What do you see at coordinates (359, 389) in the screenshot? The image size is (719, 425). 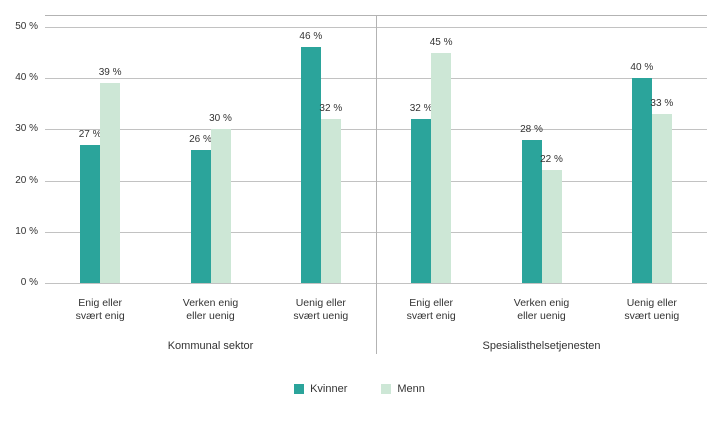 I see `legend: Kvinner Menn` at bounding box center [359, 389].